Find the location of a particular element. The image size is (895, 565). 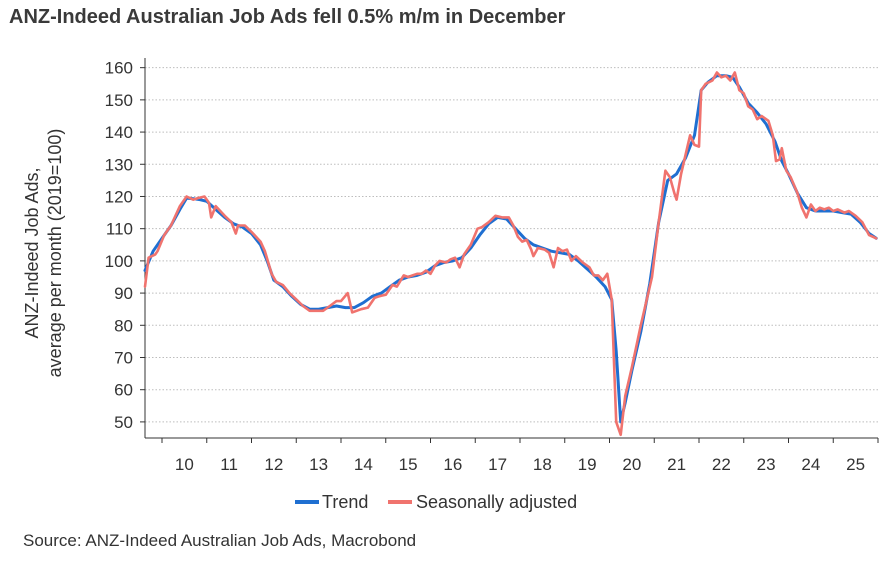

legend: Trend Seasonally adjusted is located at coordinates (436, 502).